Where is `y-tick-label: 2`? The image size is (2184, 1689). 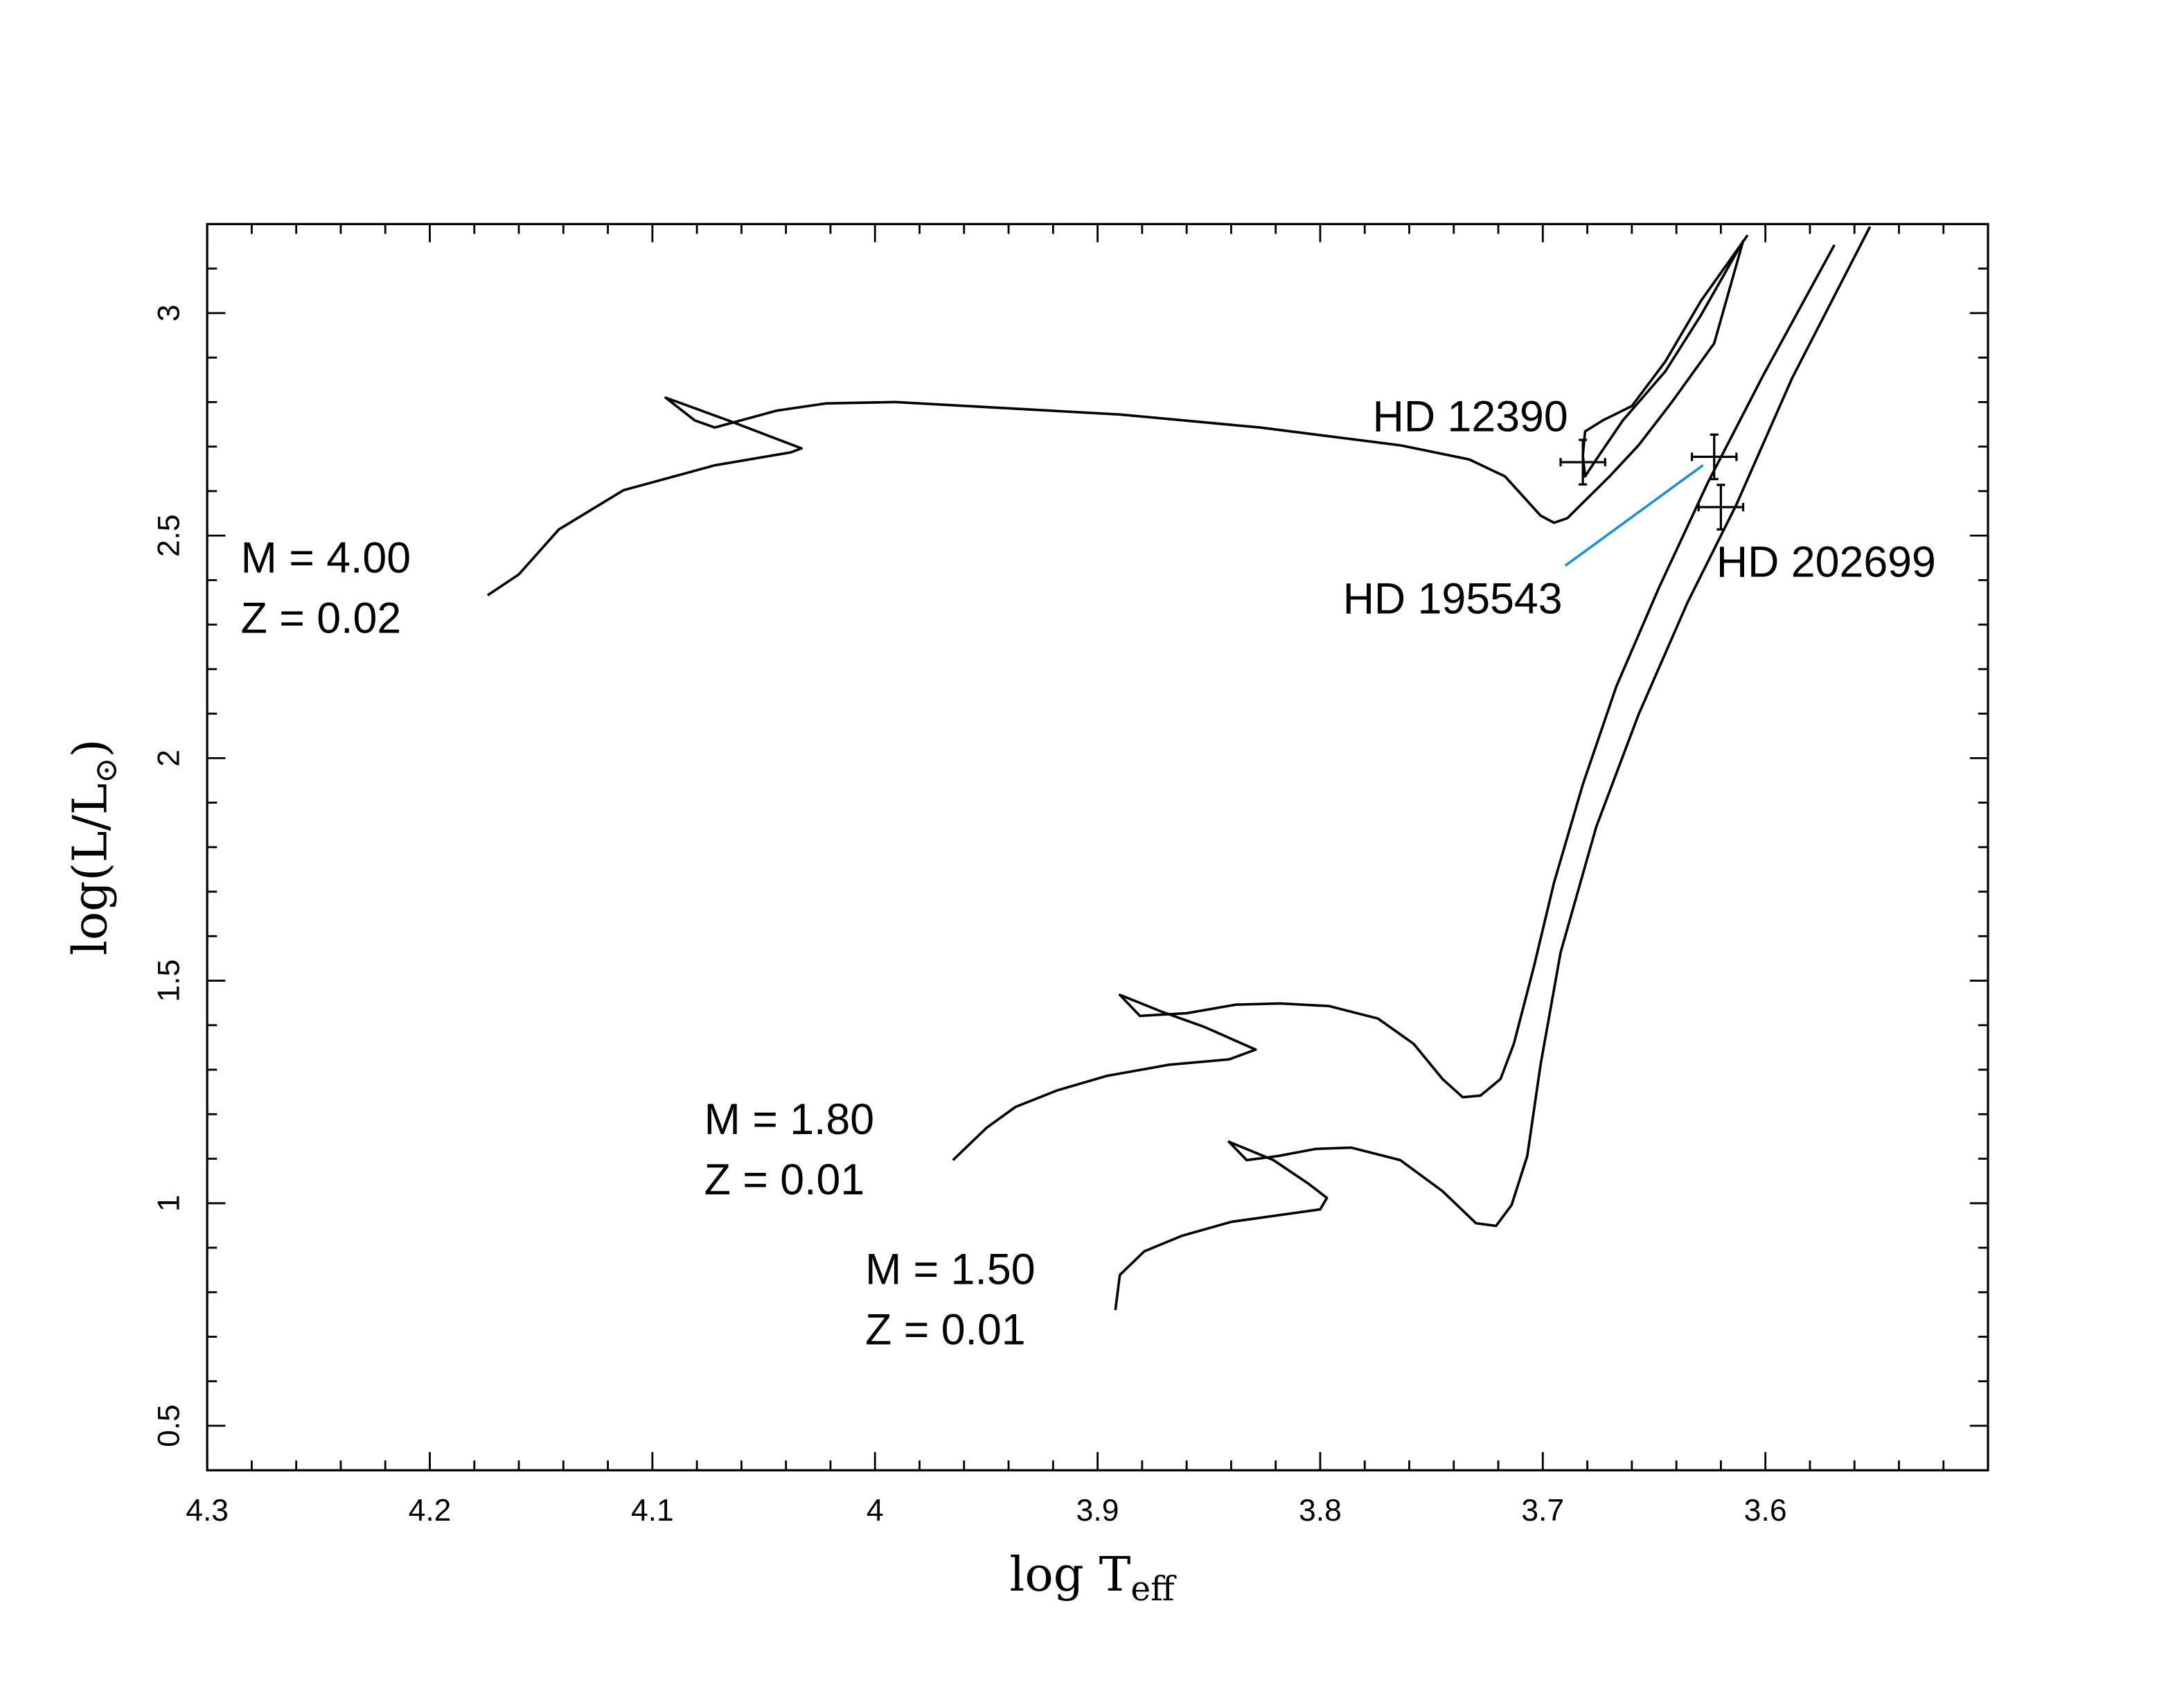
y-tick-label: 2 is located at coordinates (169, 758).